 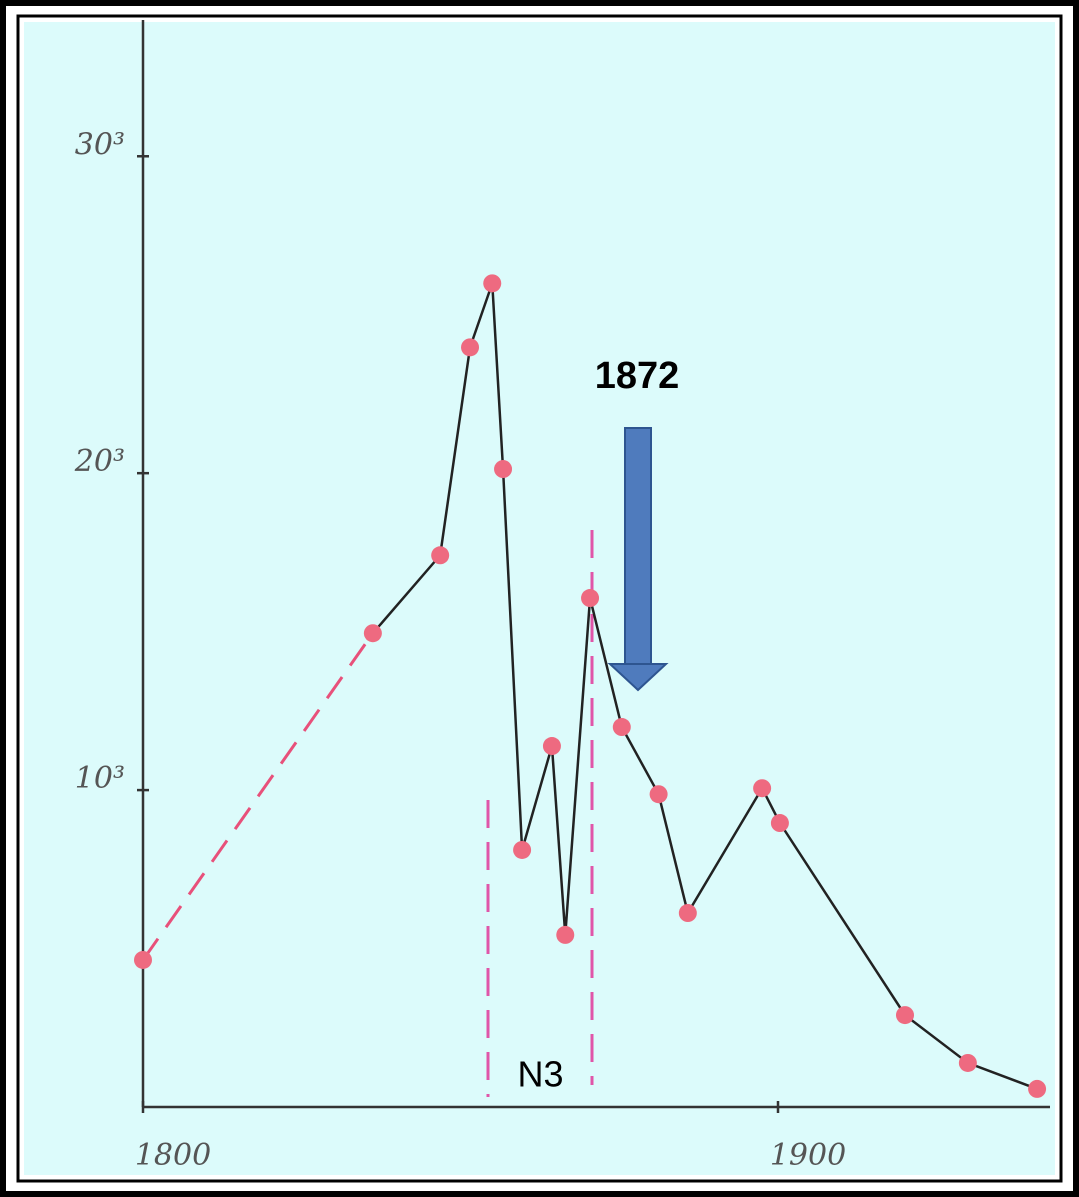 What do you see at coordinates (100, 778) in the screenshot?
I see `y-tick-label: 10³` at bounding box center [100, 778].